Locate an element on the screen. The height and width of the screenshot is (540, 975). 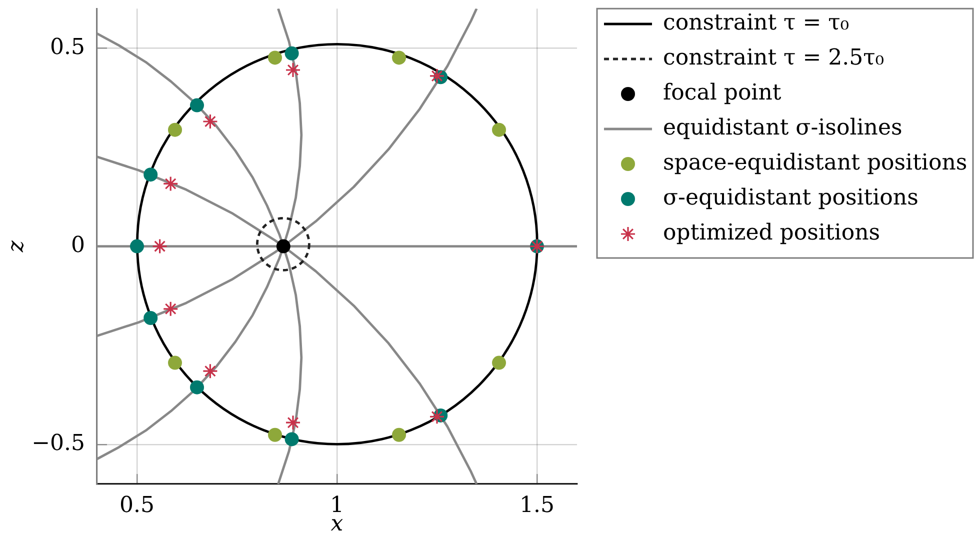
legend-label: equidistant σ-isolines is located at coordinates (782, 128).